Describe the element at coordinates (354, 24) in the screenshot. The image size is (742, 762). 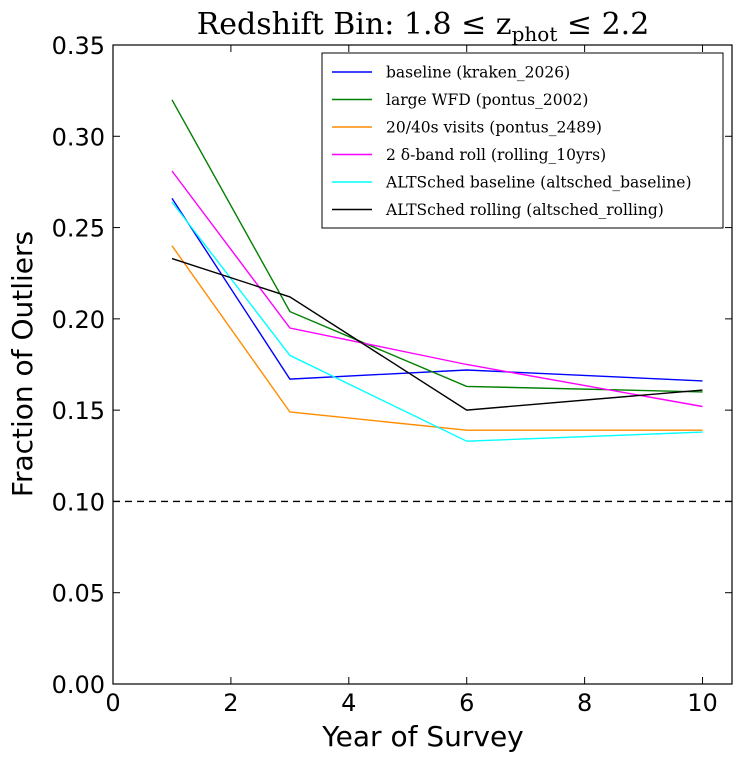
I see `title-main: Redshift Bin: 1.8 ≤ z` at that location.